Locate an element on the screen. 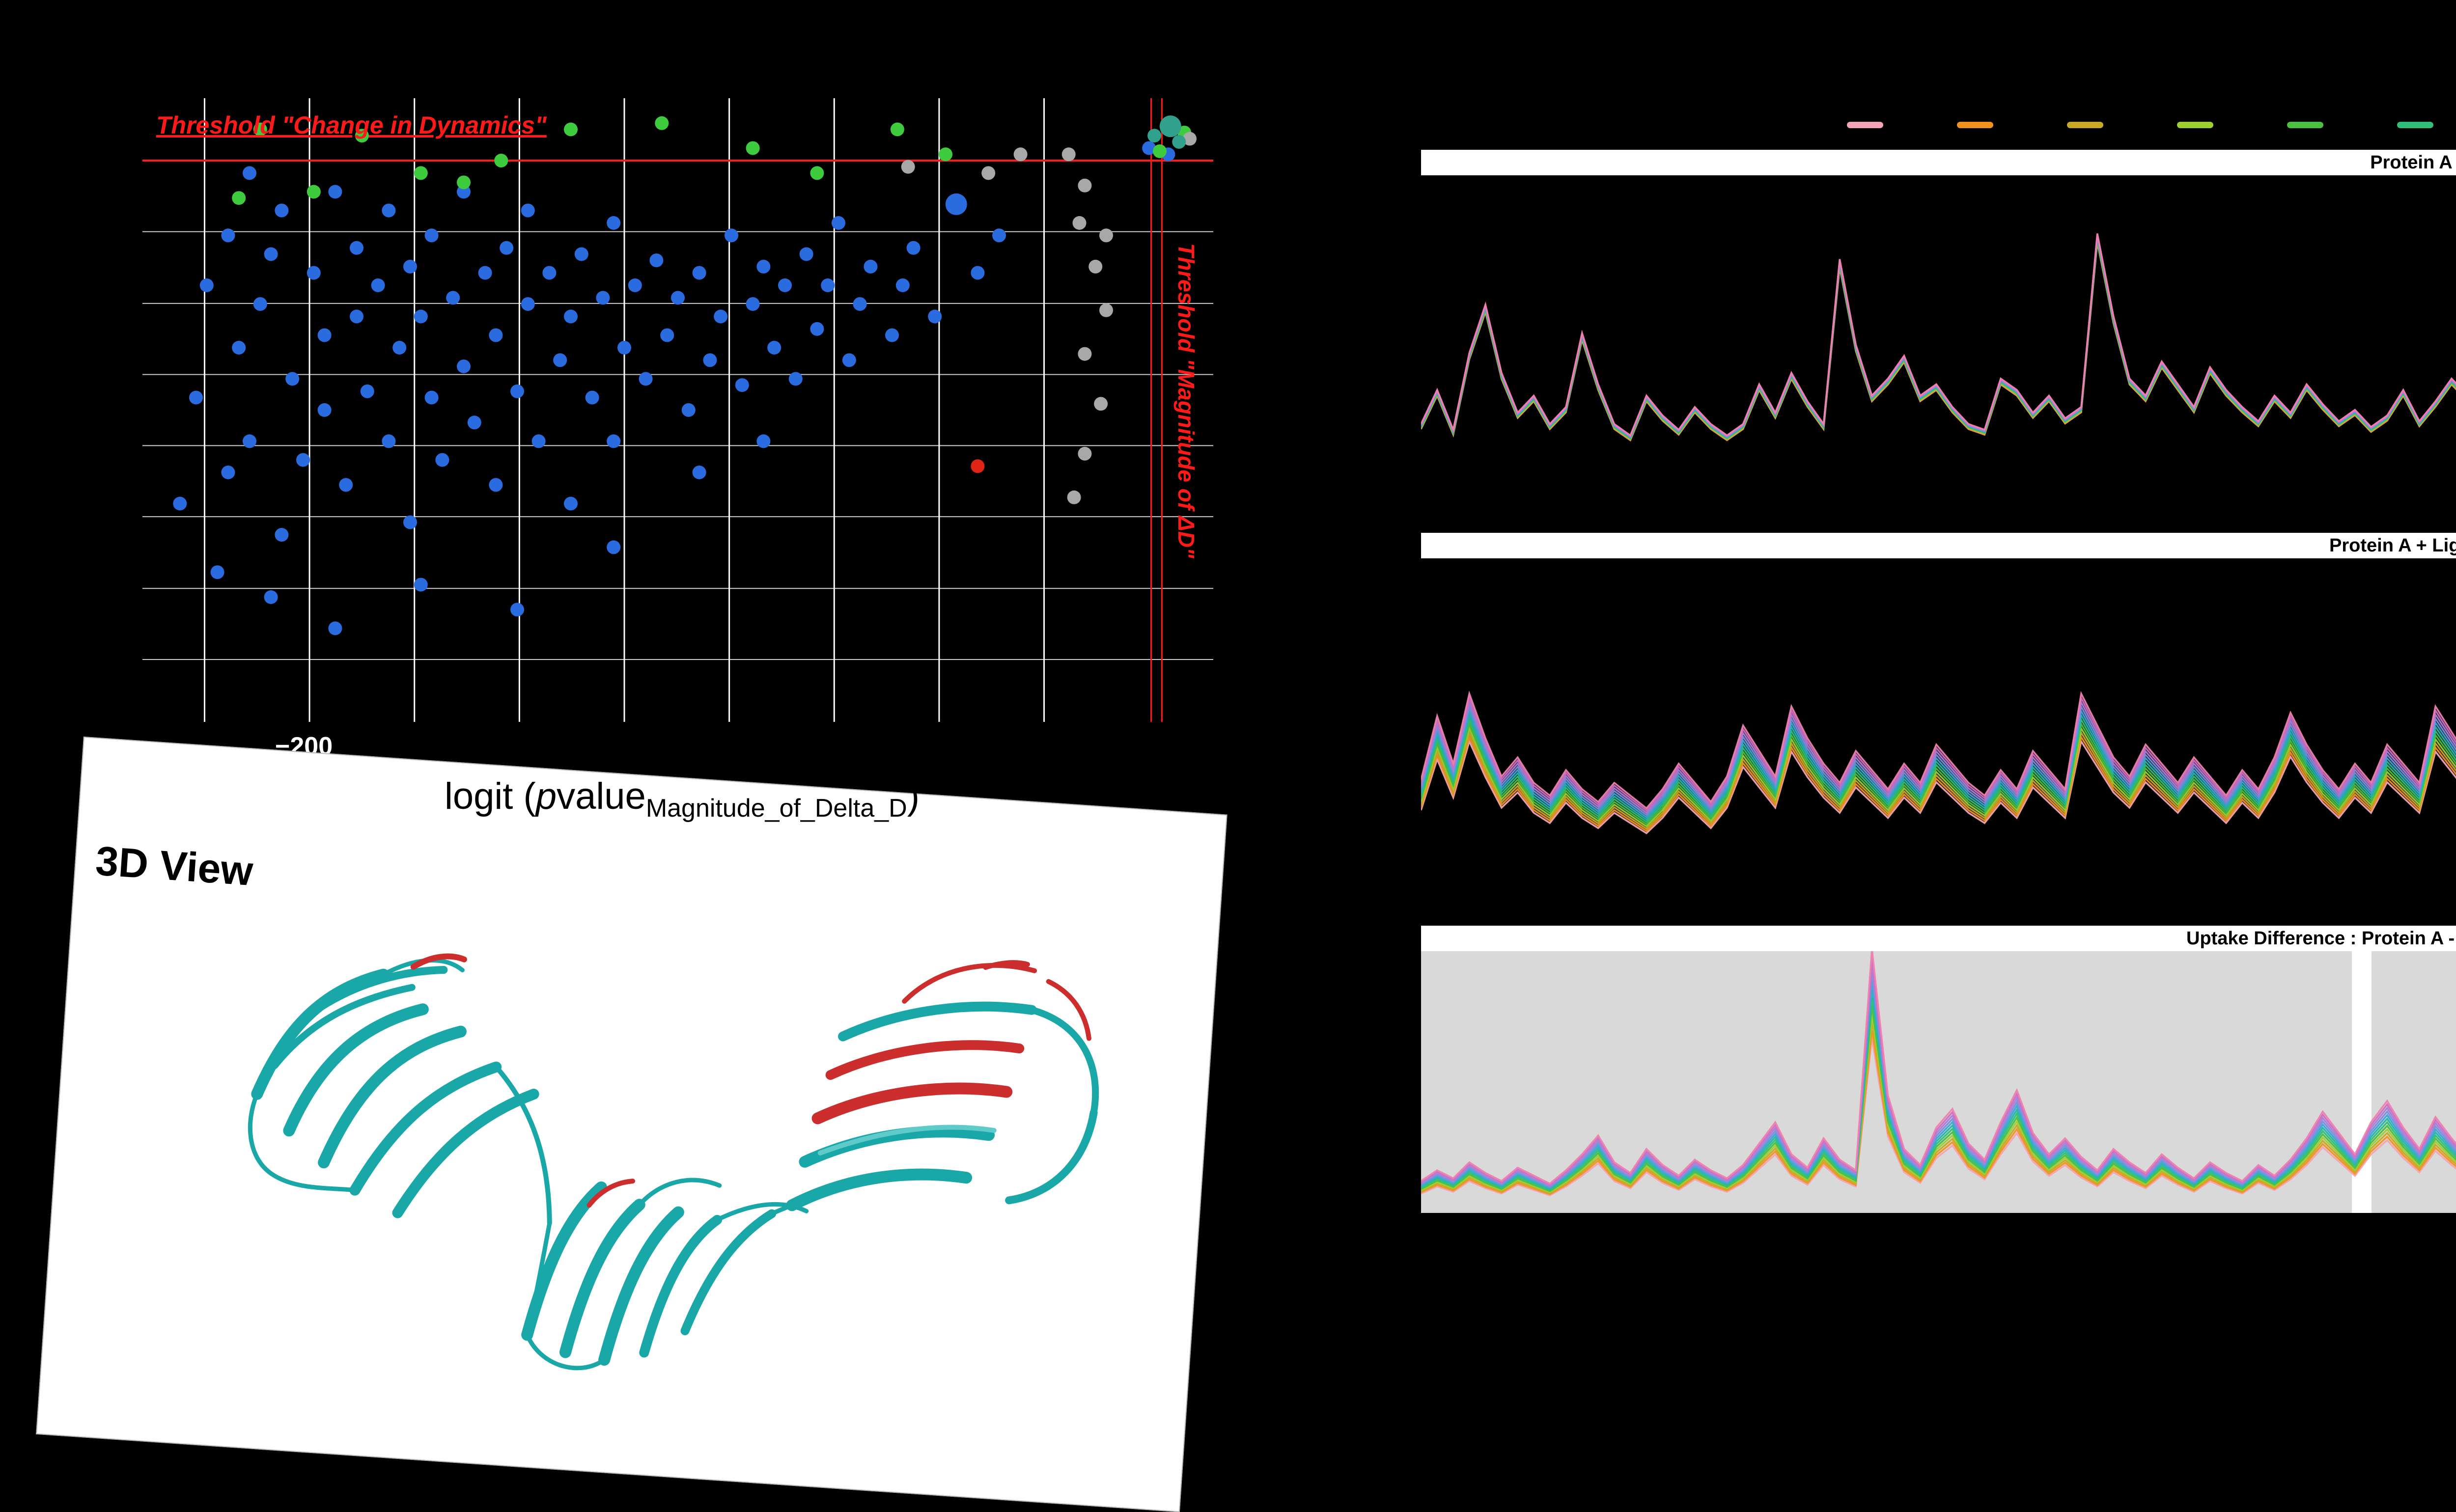 This screenshot has height=1512, width=2456. protein-a-ligand-chart-canvas is located at coordinates (1939, 762).